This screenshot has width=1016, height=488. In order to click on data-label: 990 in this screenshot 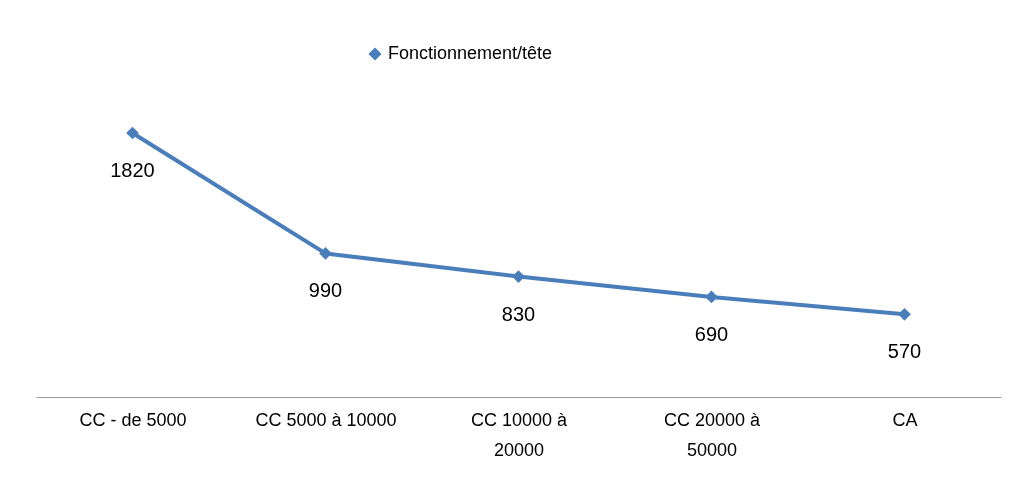, I will do `click(325, 290)`.